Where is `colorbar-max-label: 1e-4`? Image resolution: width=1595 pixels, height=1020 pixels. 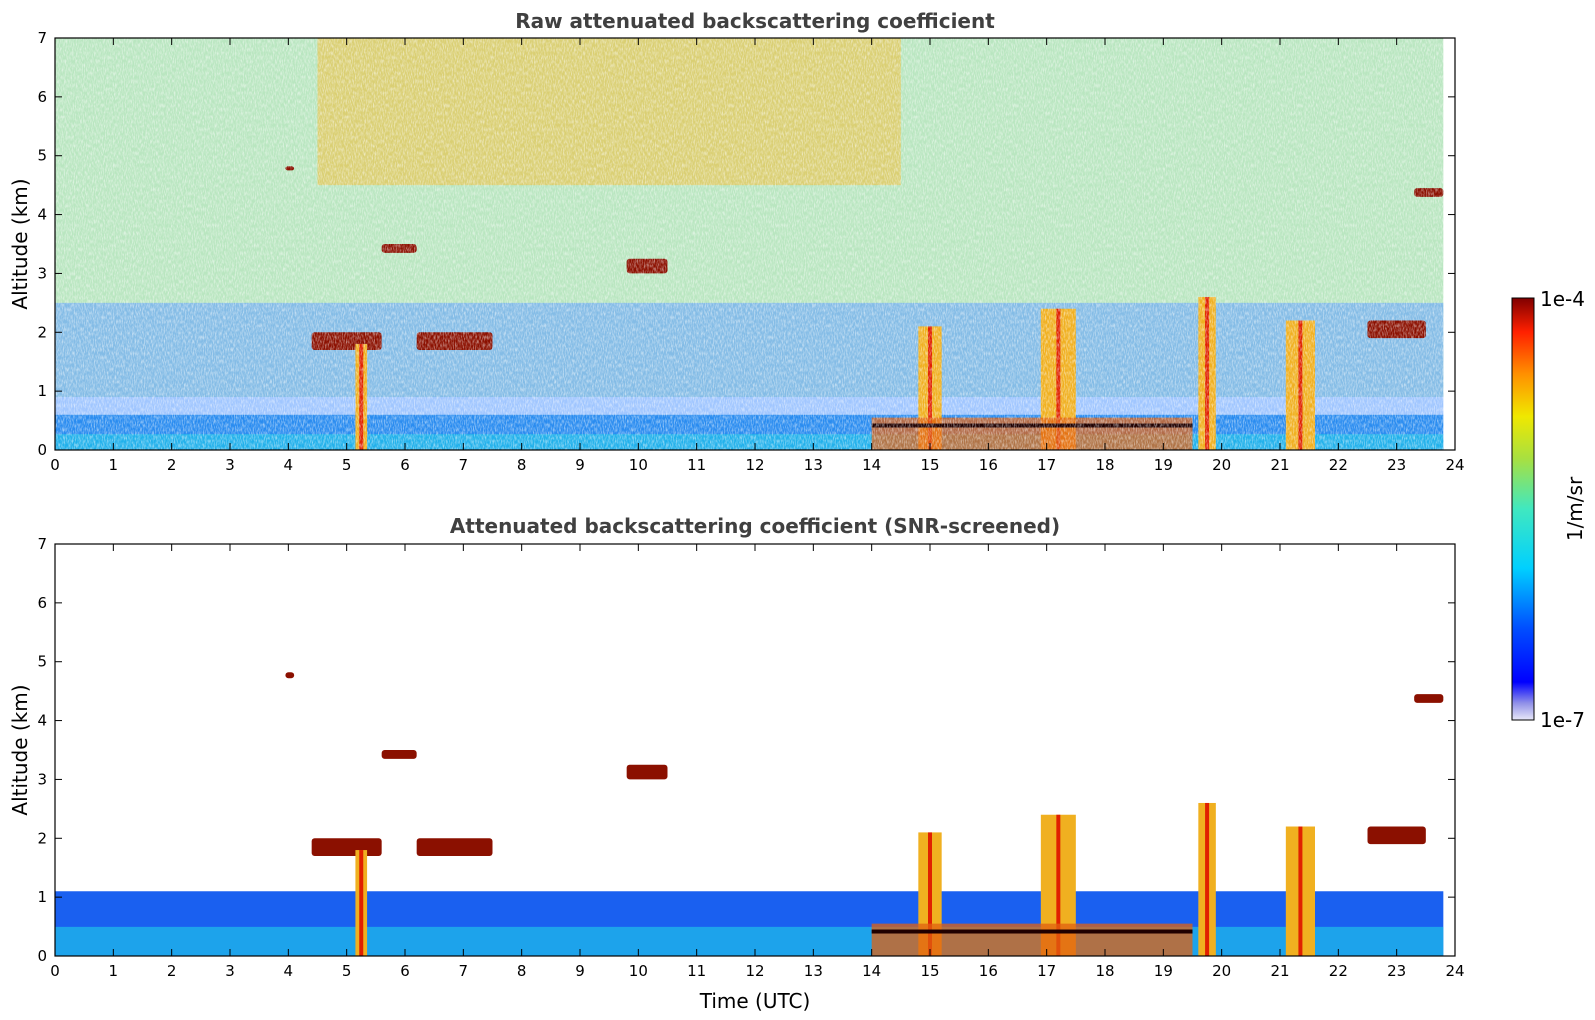 colorbar-max-label: 1e-4 is located at coordinates (1562, 299).